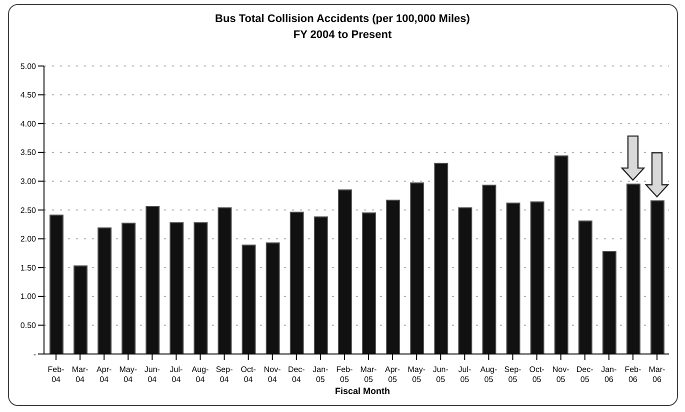 The width and height of the screenshot is (685, 412). I want to click on x-tick-label: Sep-04, so click(225, 374).